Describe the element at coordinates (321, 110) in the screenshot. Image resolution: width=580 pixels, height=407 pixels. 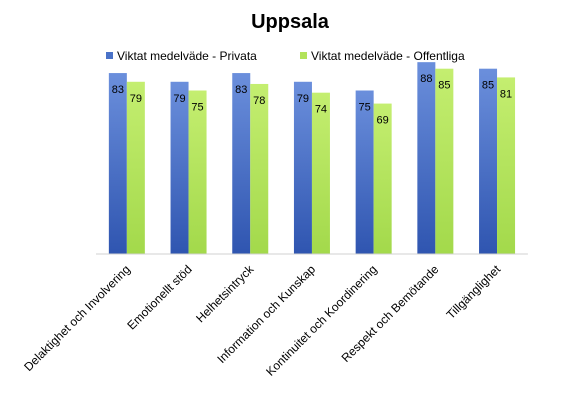
I see `data-label-s1-3: 74` at that location.